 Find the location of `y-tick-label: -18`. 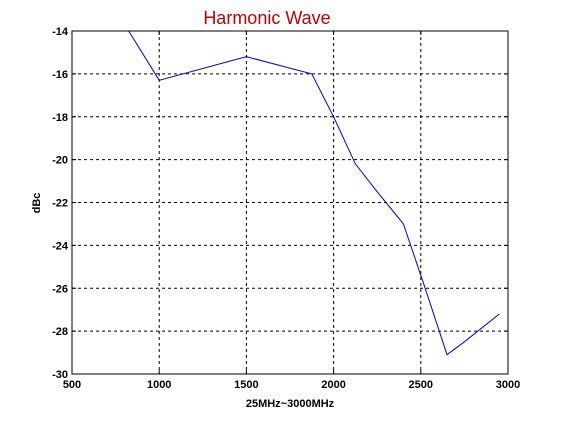

y-tick-label: -18 is located at coordinates (60, 118).